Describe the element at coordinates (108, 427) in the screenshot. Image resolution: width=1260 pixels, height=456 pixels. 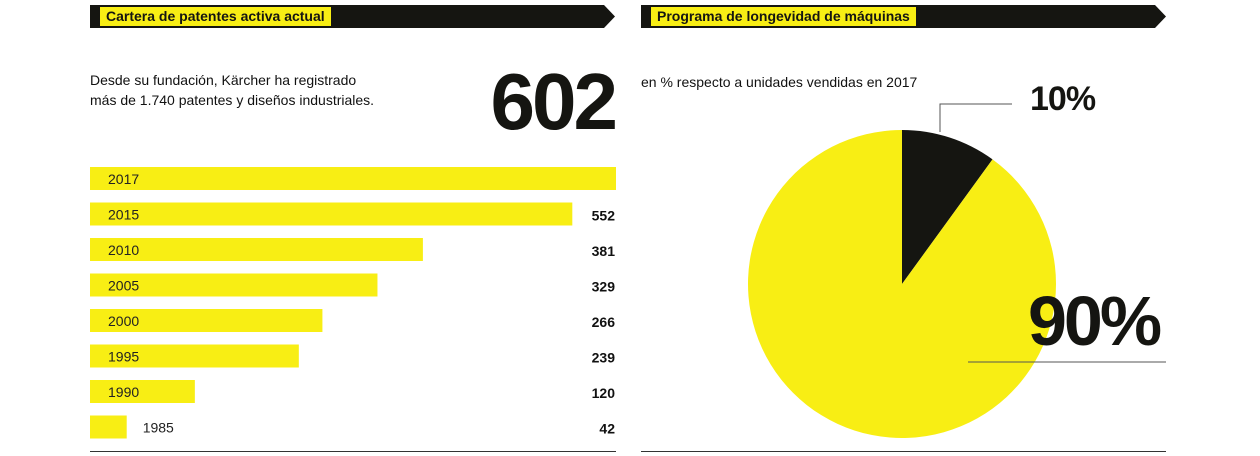
I see `bar-1985` at that location.